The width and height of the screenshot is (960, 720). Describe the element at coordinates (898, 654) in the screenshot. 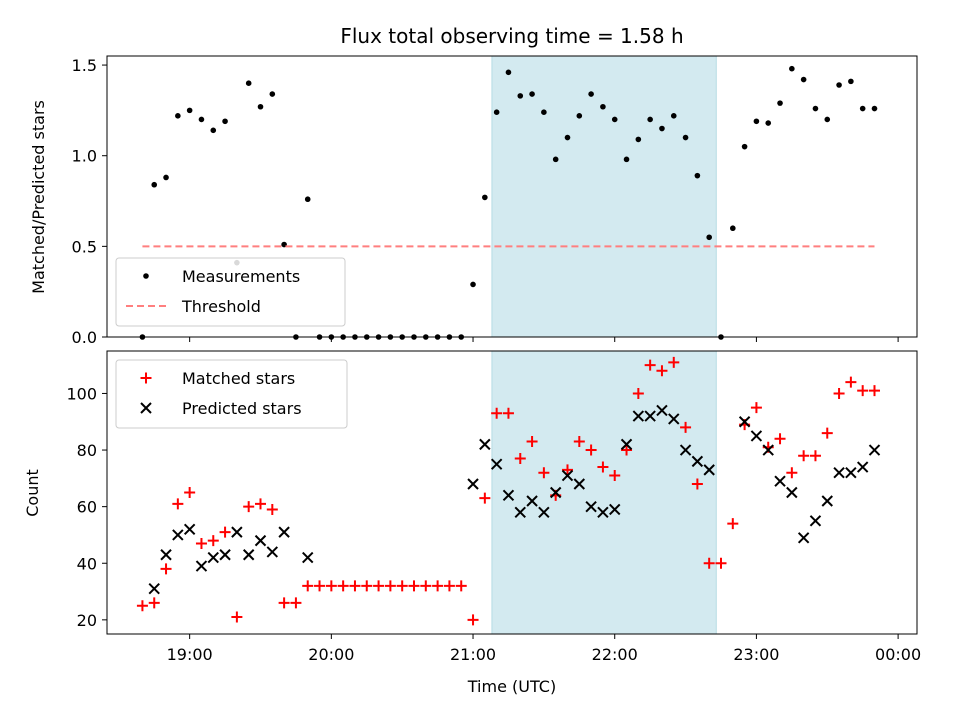

I see `x-tick-label: 00:00` at that location.